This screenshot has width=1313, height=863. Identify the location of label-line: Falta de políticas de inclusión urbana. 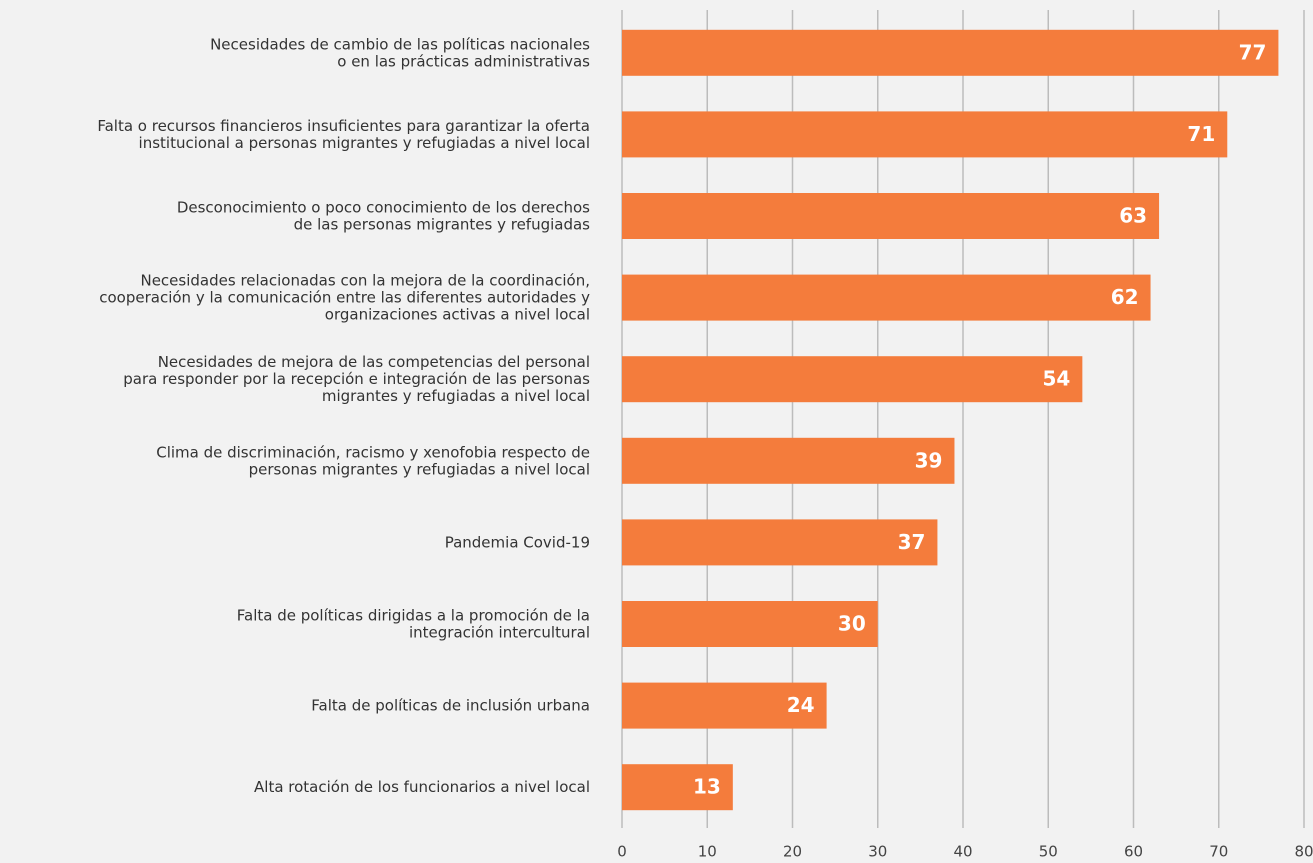
(450, 705).